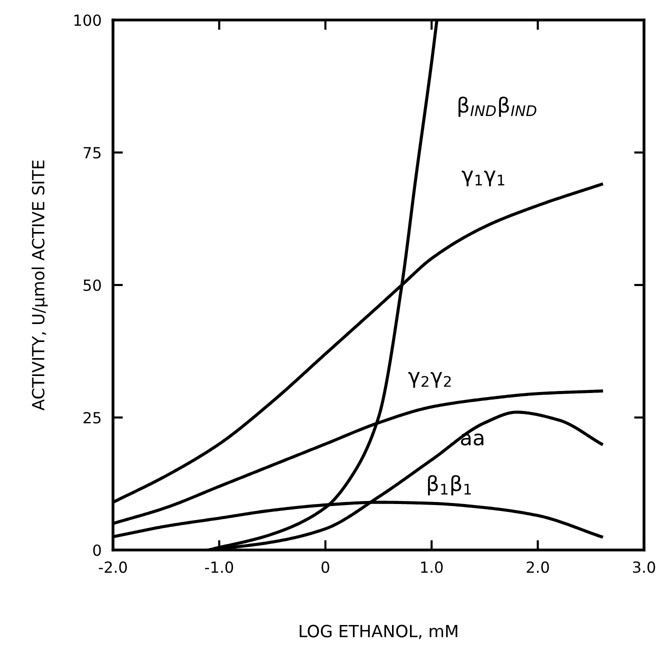 This screenshot has width=660, height=652. Describe the element at coordinates (40, 285) in the screenshot. I see `y-axis-title: ACTIVITY, U/μmol ACTIVE SITE` at that location.